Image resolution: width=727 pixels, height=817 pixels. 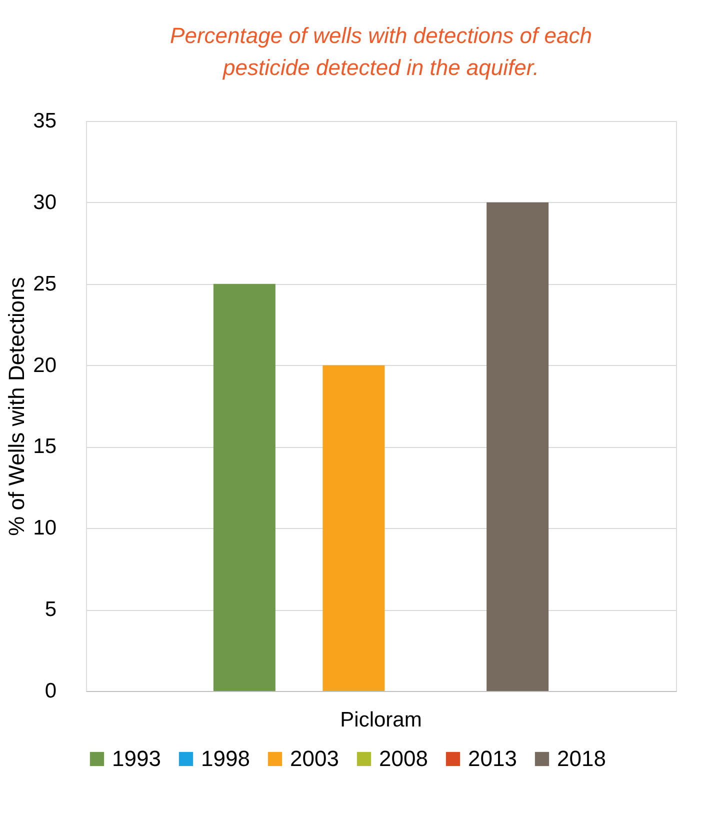 I want to click on chart-title: Percentage of wells with detections of each pesticide detected in the aquifer., so click(x=381, y=51).